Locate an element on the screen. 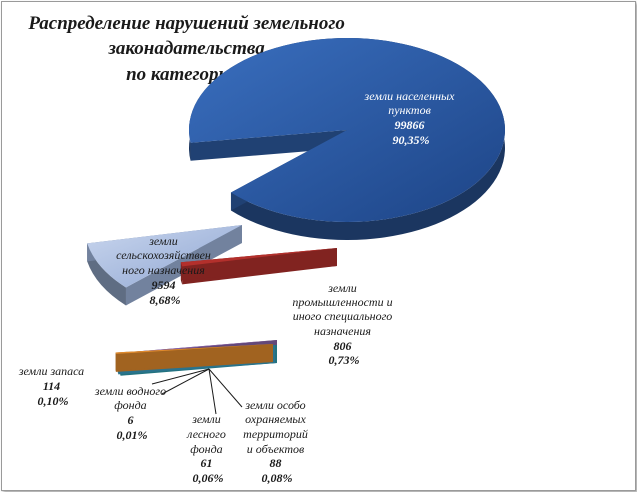  label-forest: земли лесного фонда 61 0,06% is located at coordinates (207, 448).